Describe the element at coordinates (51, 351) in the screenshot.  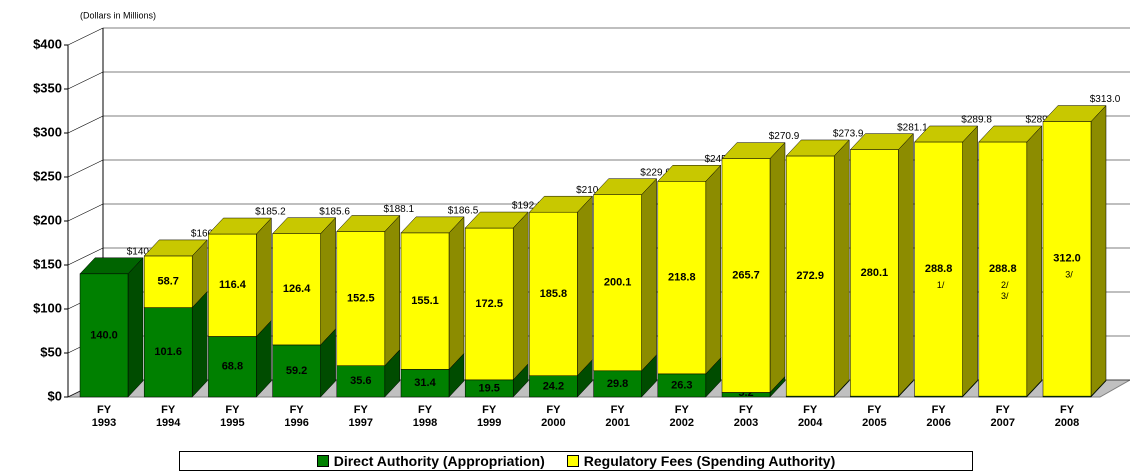
I see `y-tick-label: $50` at that location.